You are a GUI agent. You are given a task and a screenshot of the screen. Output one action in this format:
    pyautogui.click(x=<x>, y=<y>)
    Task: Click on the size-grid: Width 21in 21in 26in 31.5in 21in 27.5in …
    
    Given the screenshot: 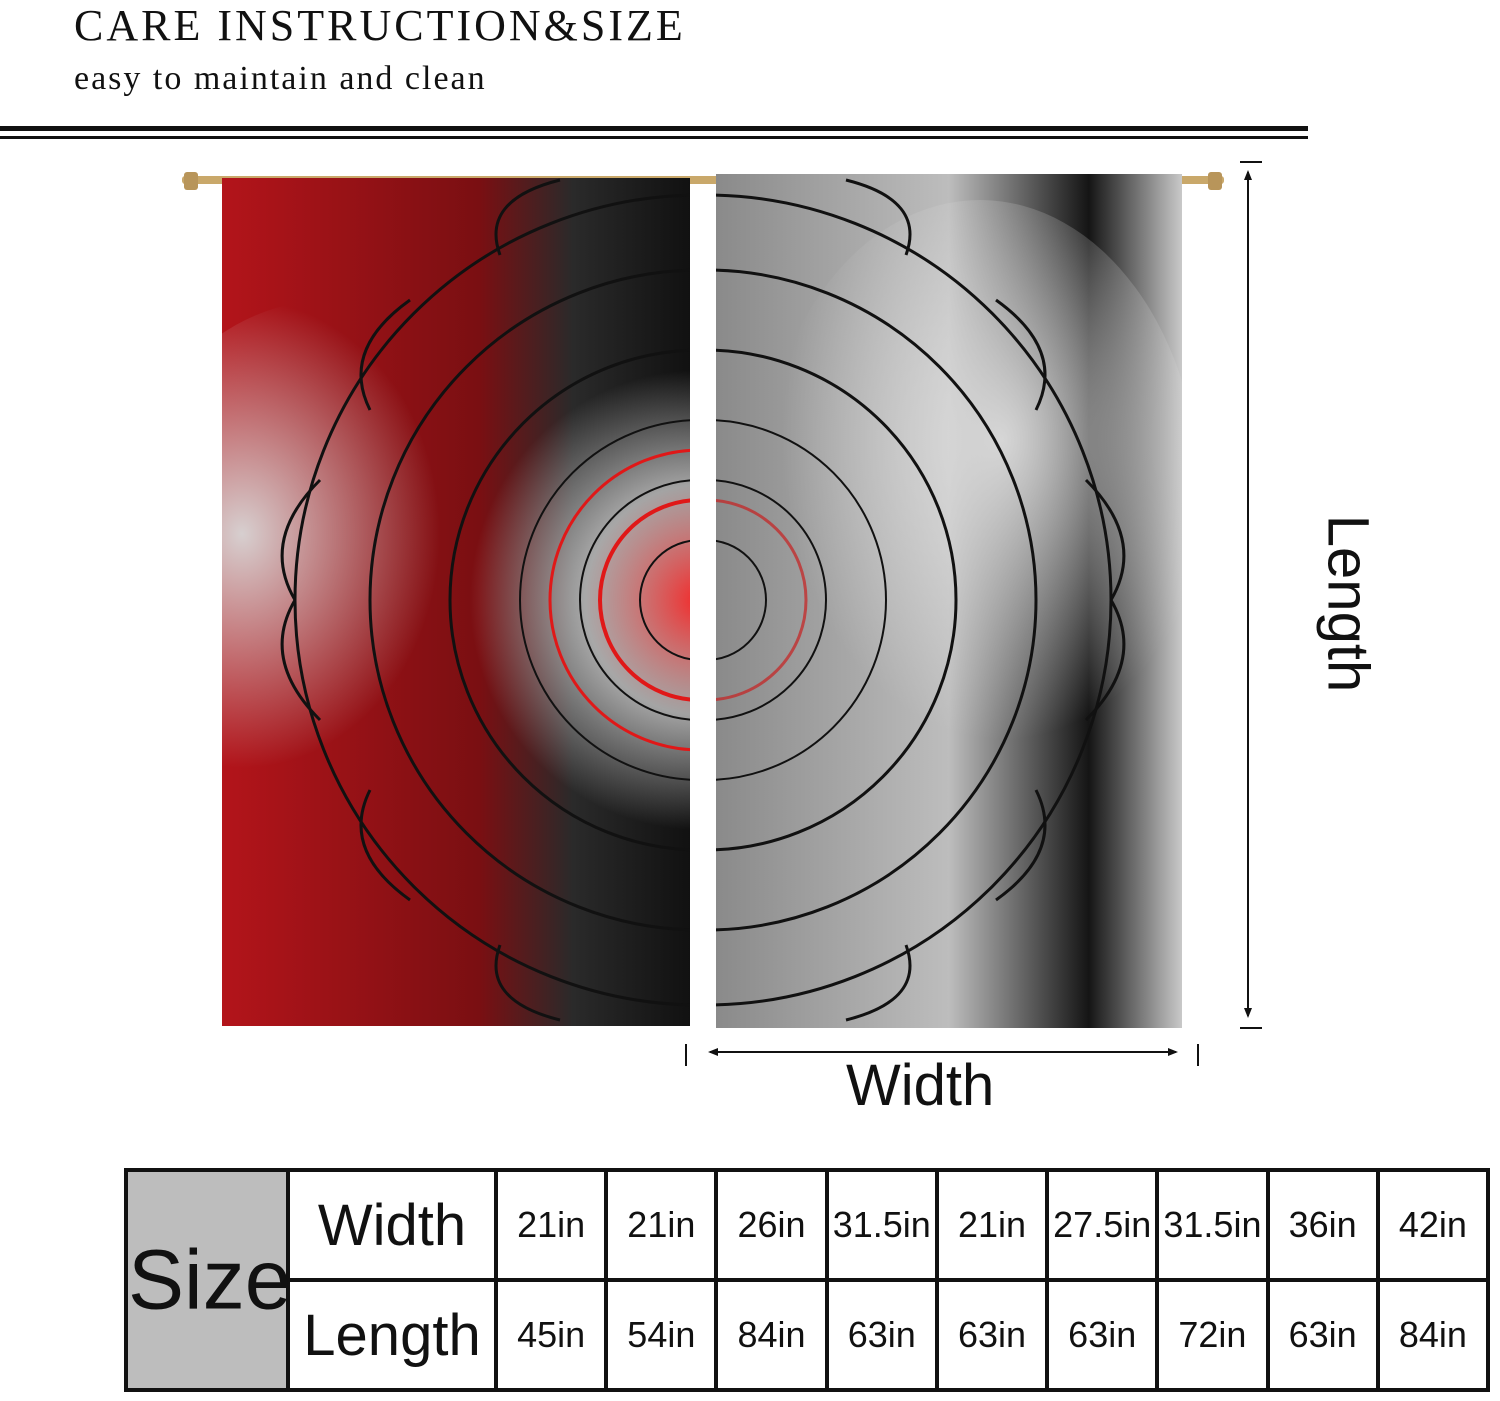 What is the action you would take?
    pyautogui.click(x=888, y=1280)
    